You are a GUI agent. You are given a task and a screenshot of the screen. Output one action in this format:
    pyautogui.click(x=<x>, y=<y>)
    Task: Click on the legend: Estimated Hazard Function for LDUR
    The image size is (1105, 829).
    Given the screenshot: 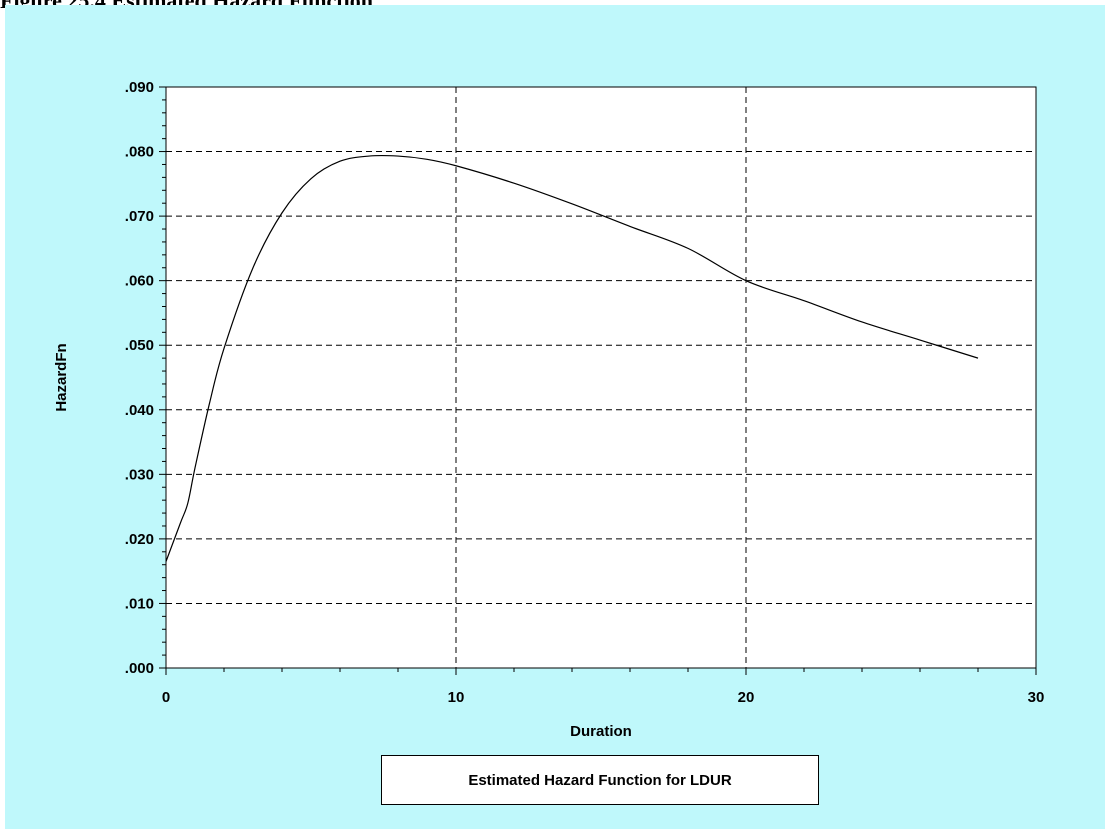 What is the action you would take?
    pyautogui.click(x=600, y=780)
    